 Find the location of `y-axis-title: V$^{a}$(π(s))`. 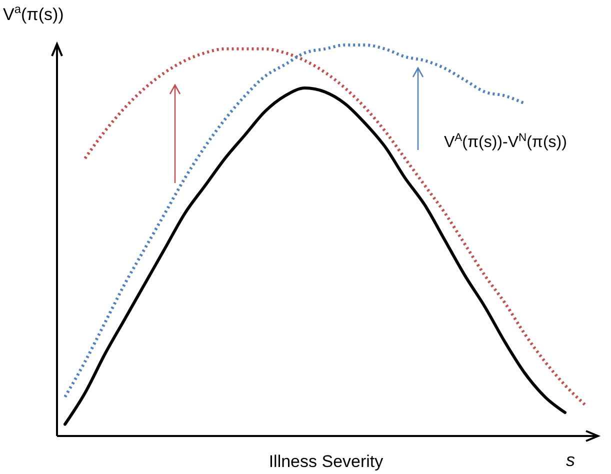

y-axis-title: V$^{a}$(π(s)) is located at coordinates (33, 13).